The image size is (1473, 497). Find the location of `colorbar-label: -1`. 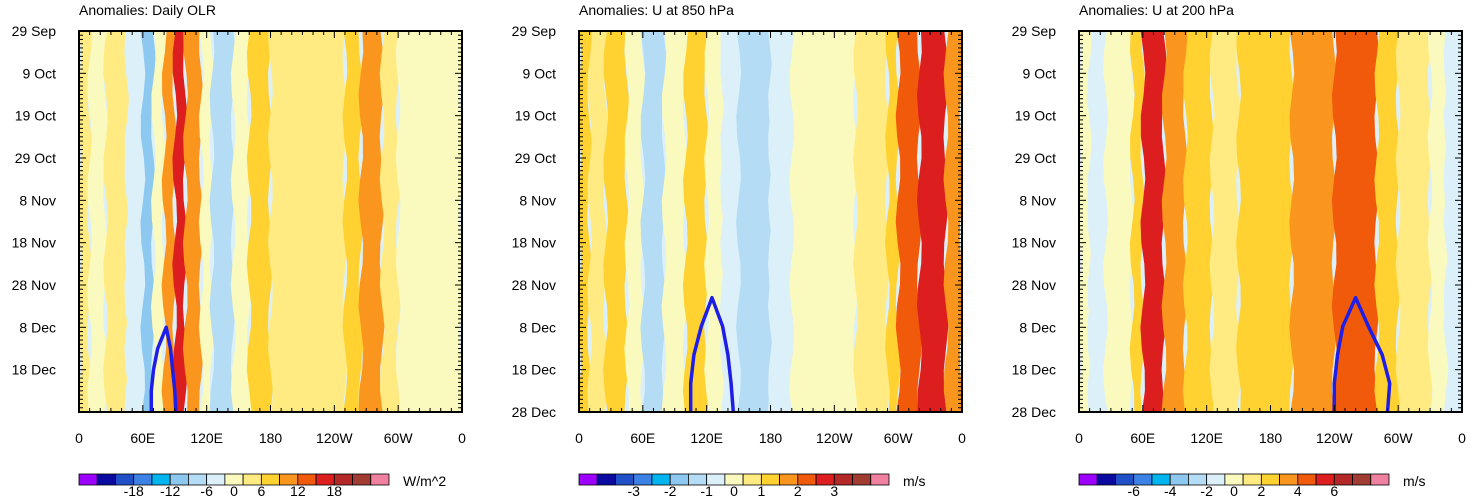

colorbar-label: -1 is located at coordinates (706, 490).